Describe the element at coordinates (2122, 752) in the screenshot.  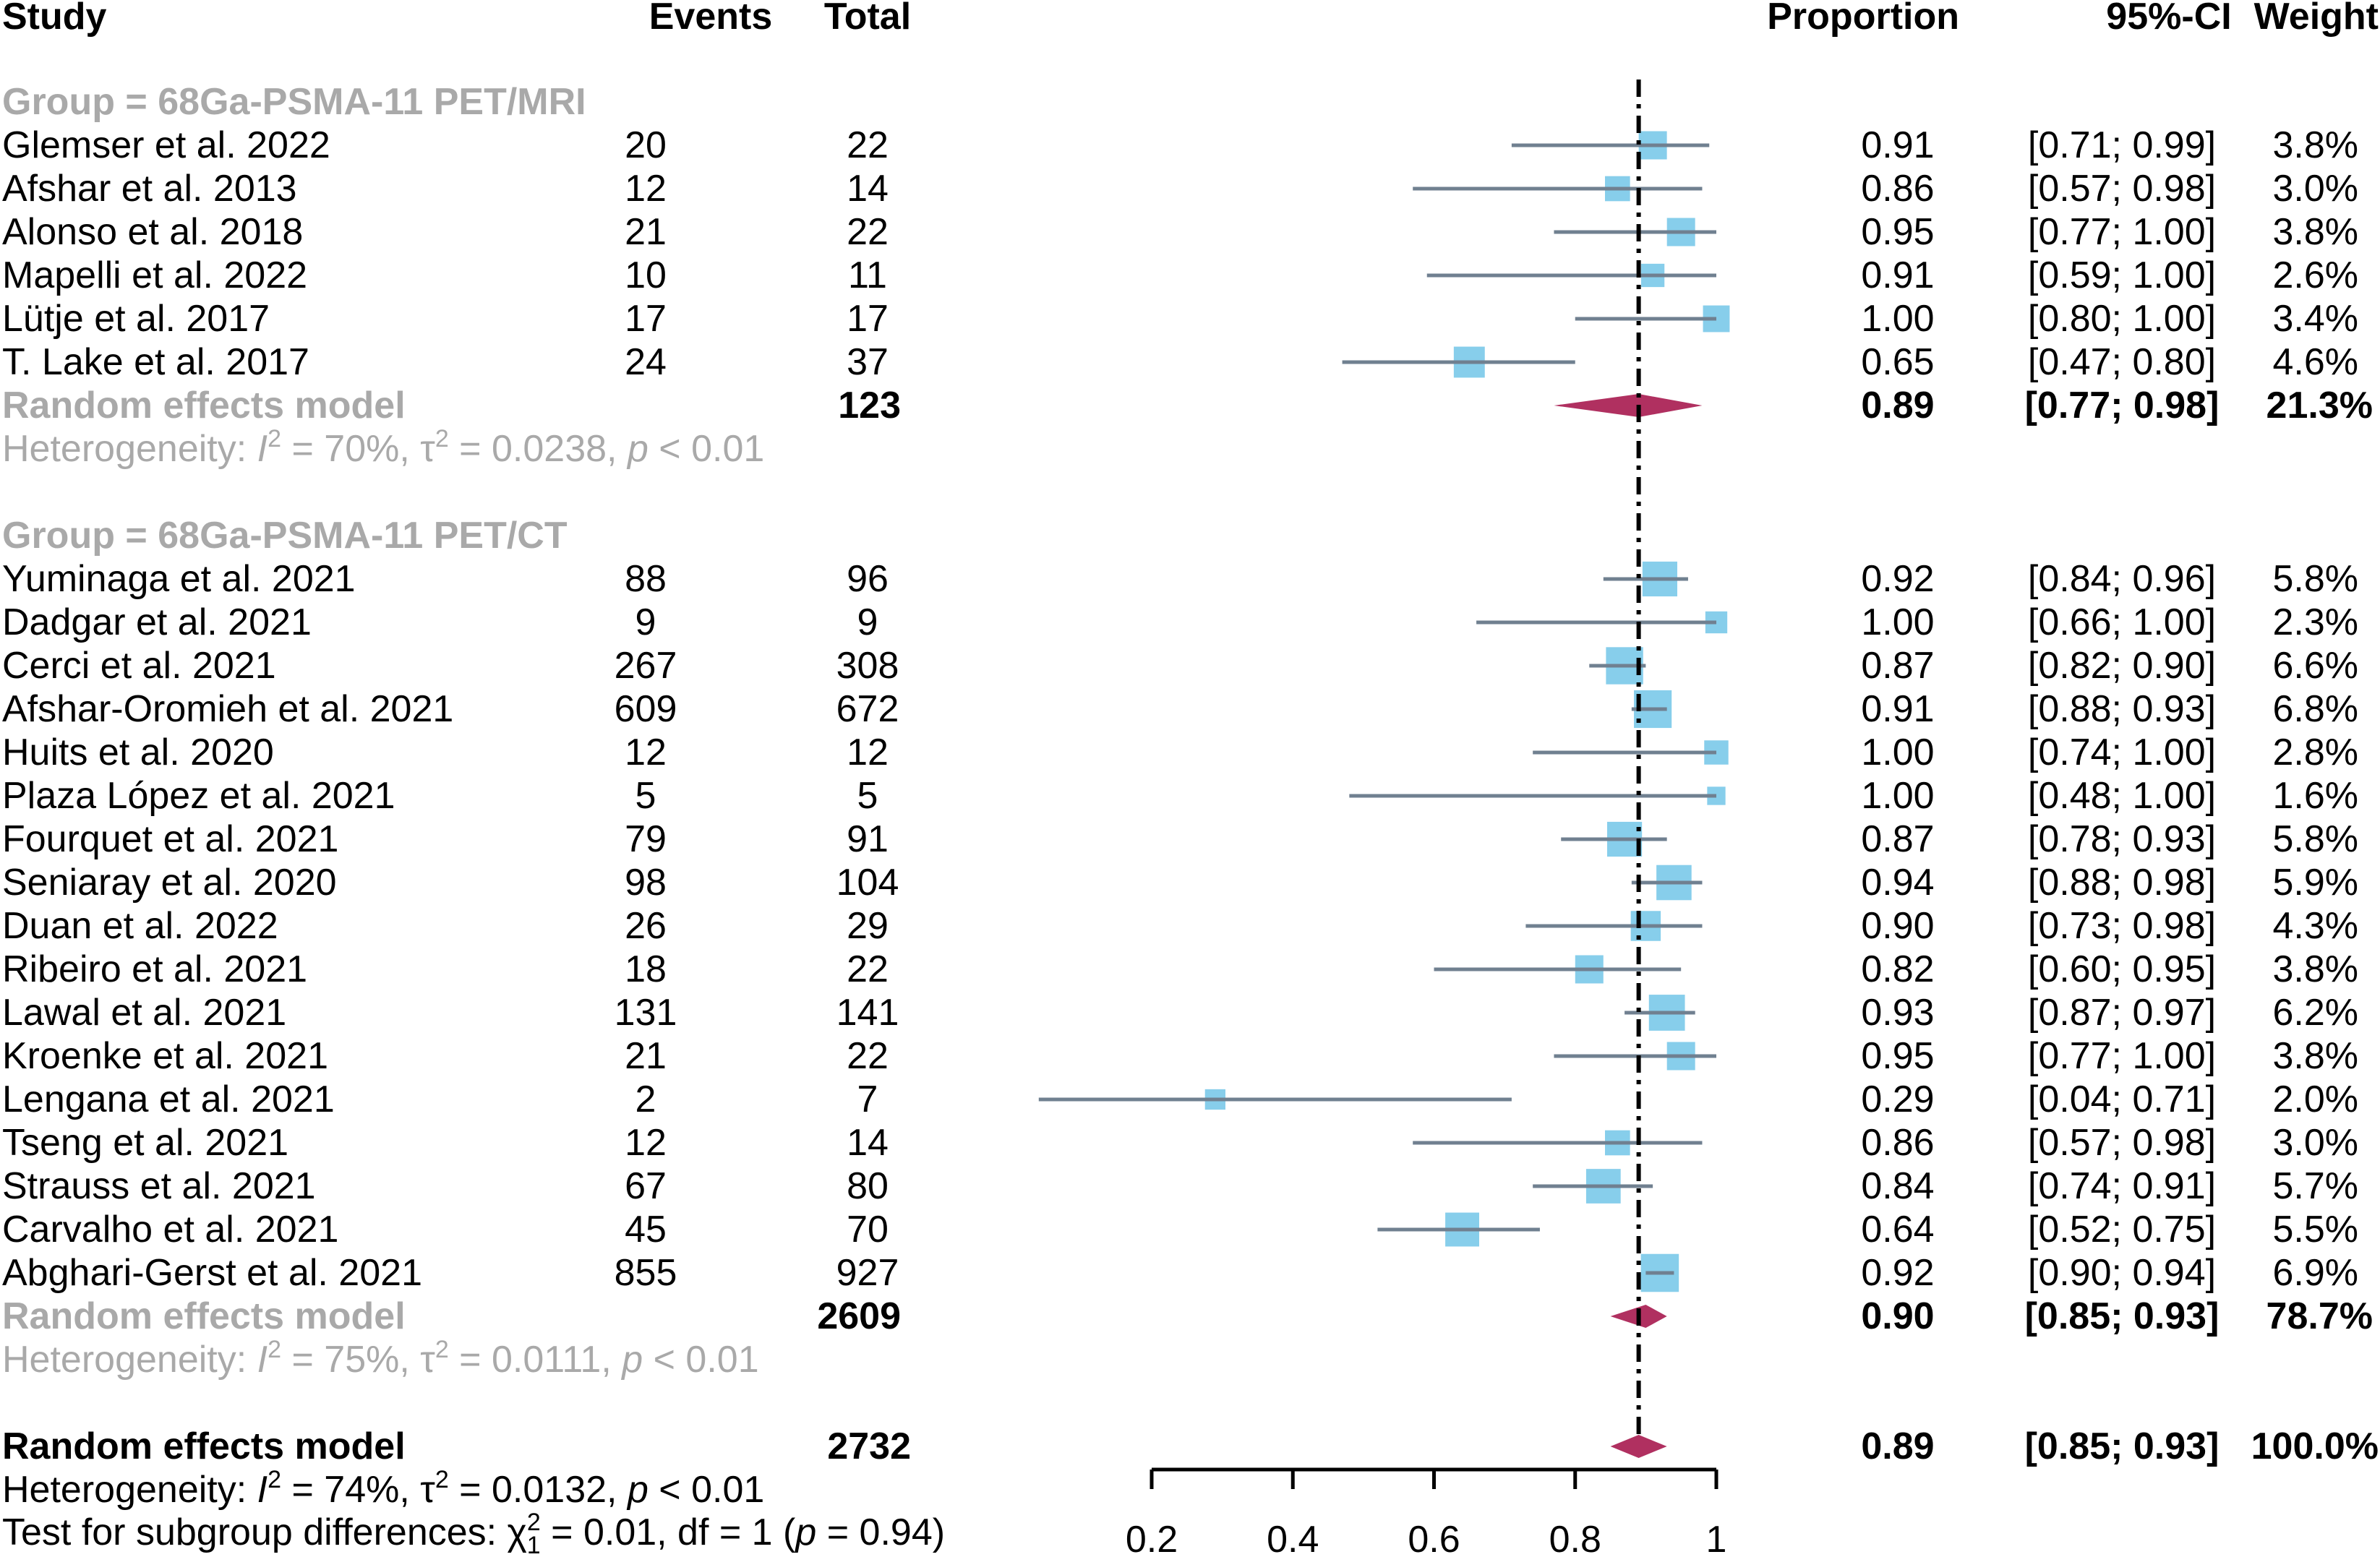
I see `study-ci: [0.74; 1.00]` at that location.